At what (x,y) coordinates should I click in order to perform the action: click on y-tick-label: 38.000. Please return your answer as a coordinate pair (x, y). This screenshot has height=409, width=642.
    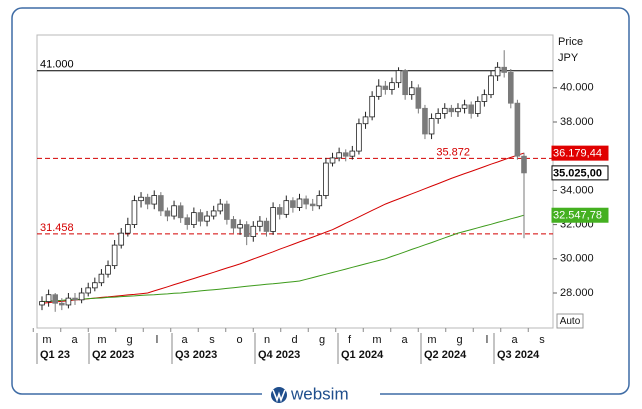
    Looking at the image, I should click on (577, 122).